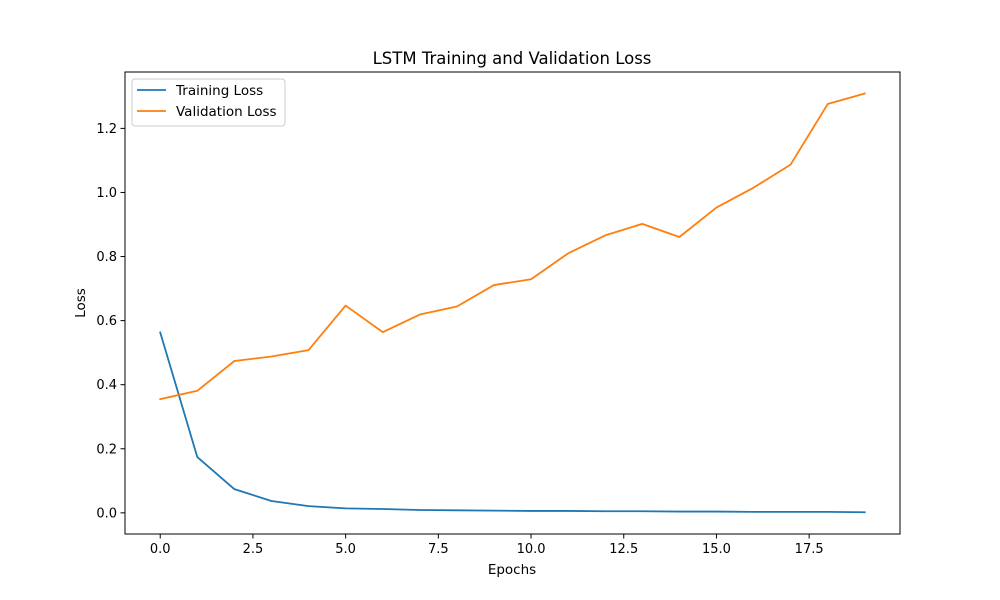 This screenshot has width=1000, height=600. Describe the element at coordinates (106, 385) in the screenshot. I see `y-tick-label: 0.4` at that location.